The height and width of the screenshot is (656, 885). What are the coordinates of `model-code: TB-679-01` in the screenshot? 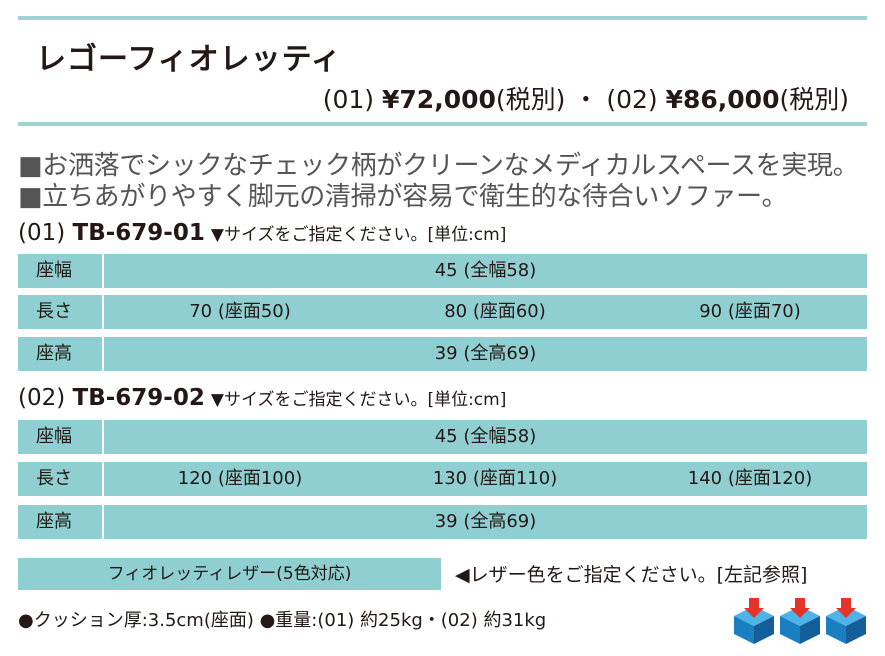 It's located at (138, 233).